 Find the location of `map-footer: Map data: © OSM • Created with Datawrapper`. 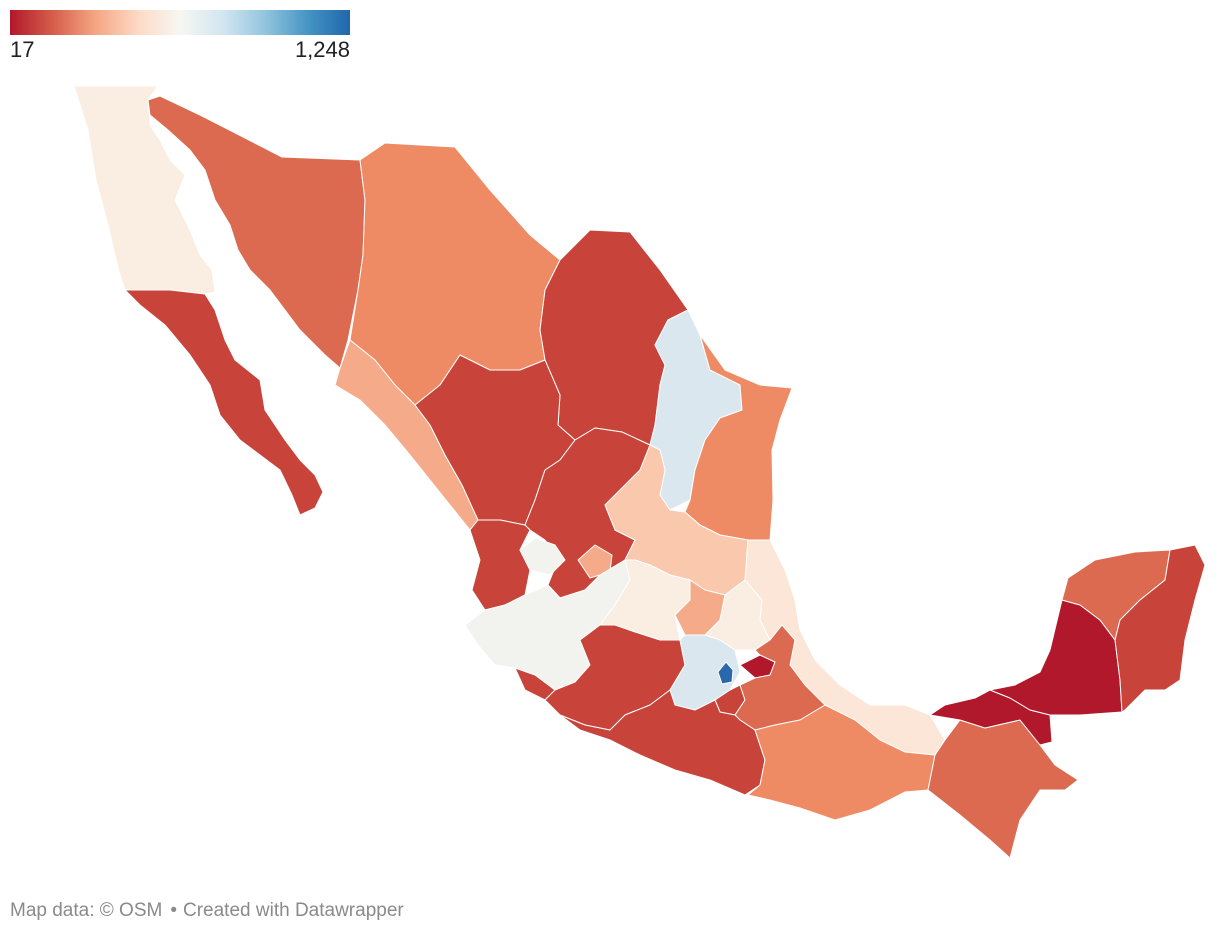

map-footer: Map data: © OSM • Created with Datawrapper is located at coordinates (207, 911).